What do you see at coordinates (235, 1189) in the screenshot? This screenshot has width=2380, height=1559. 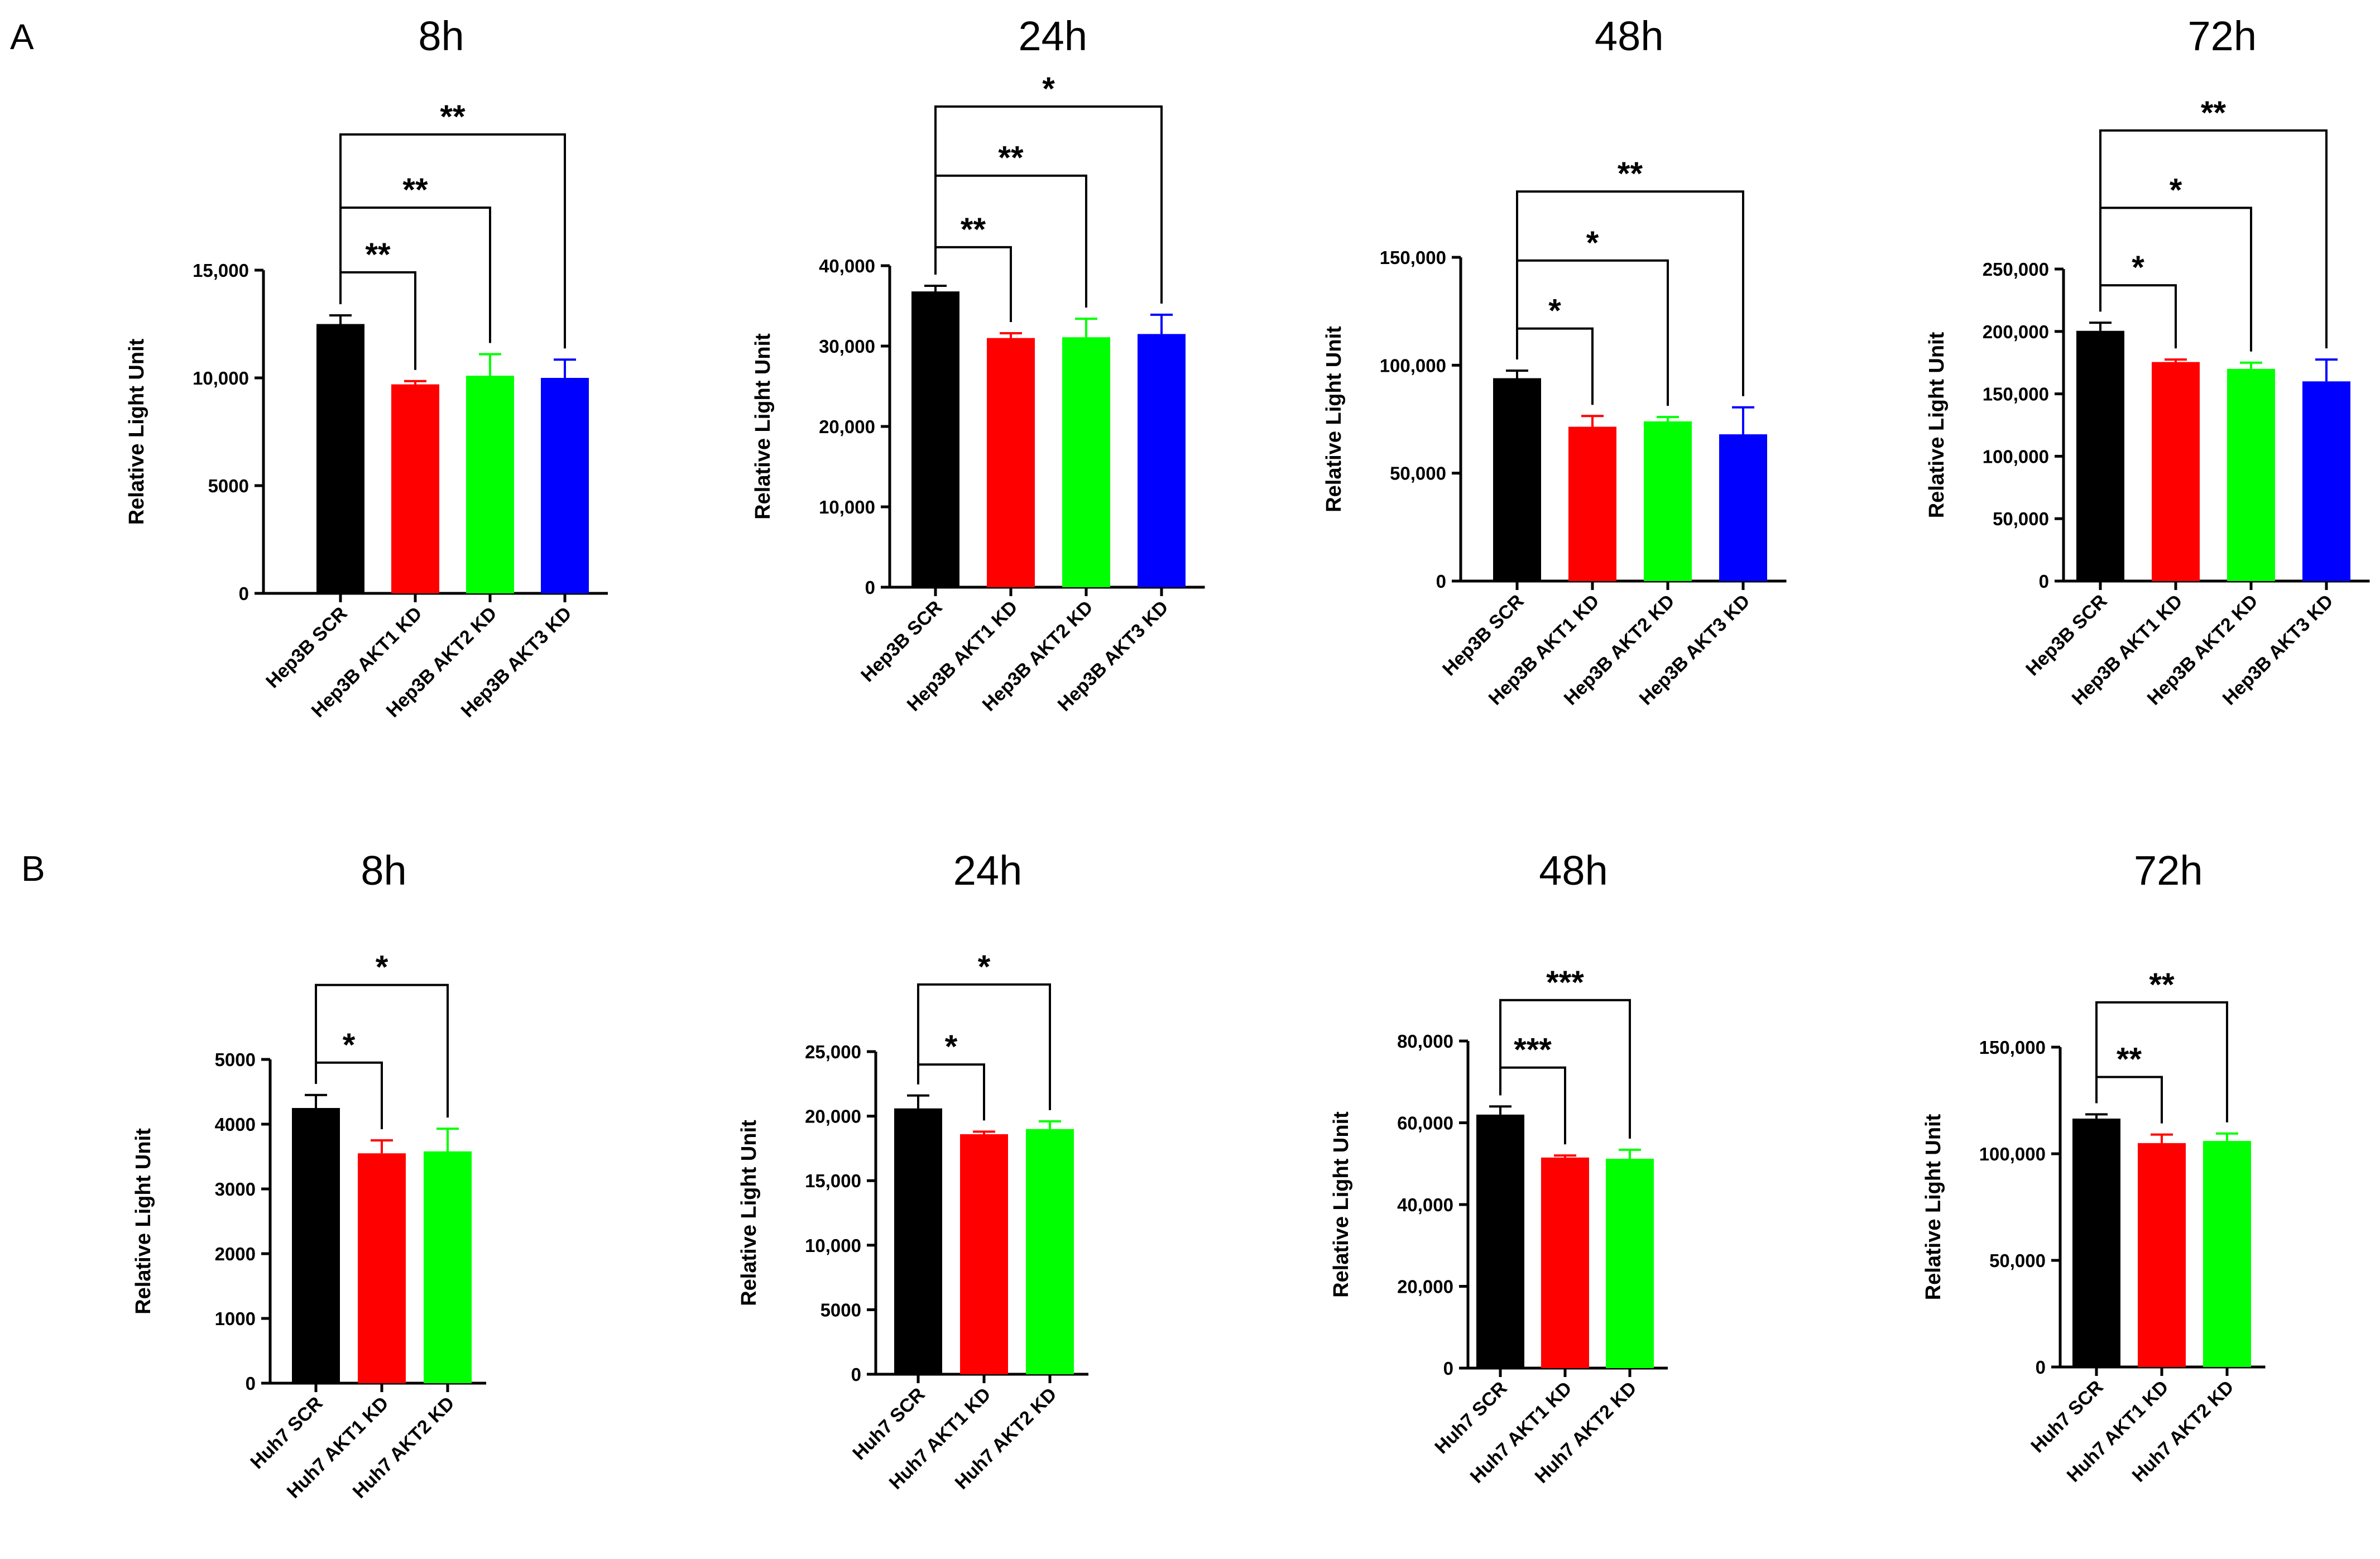 I see `y-tick-label: 3000` at bounding box center [235, 1189].